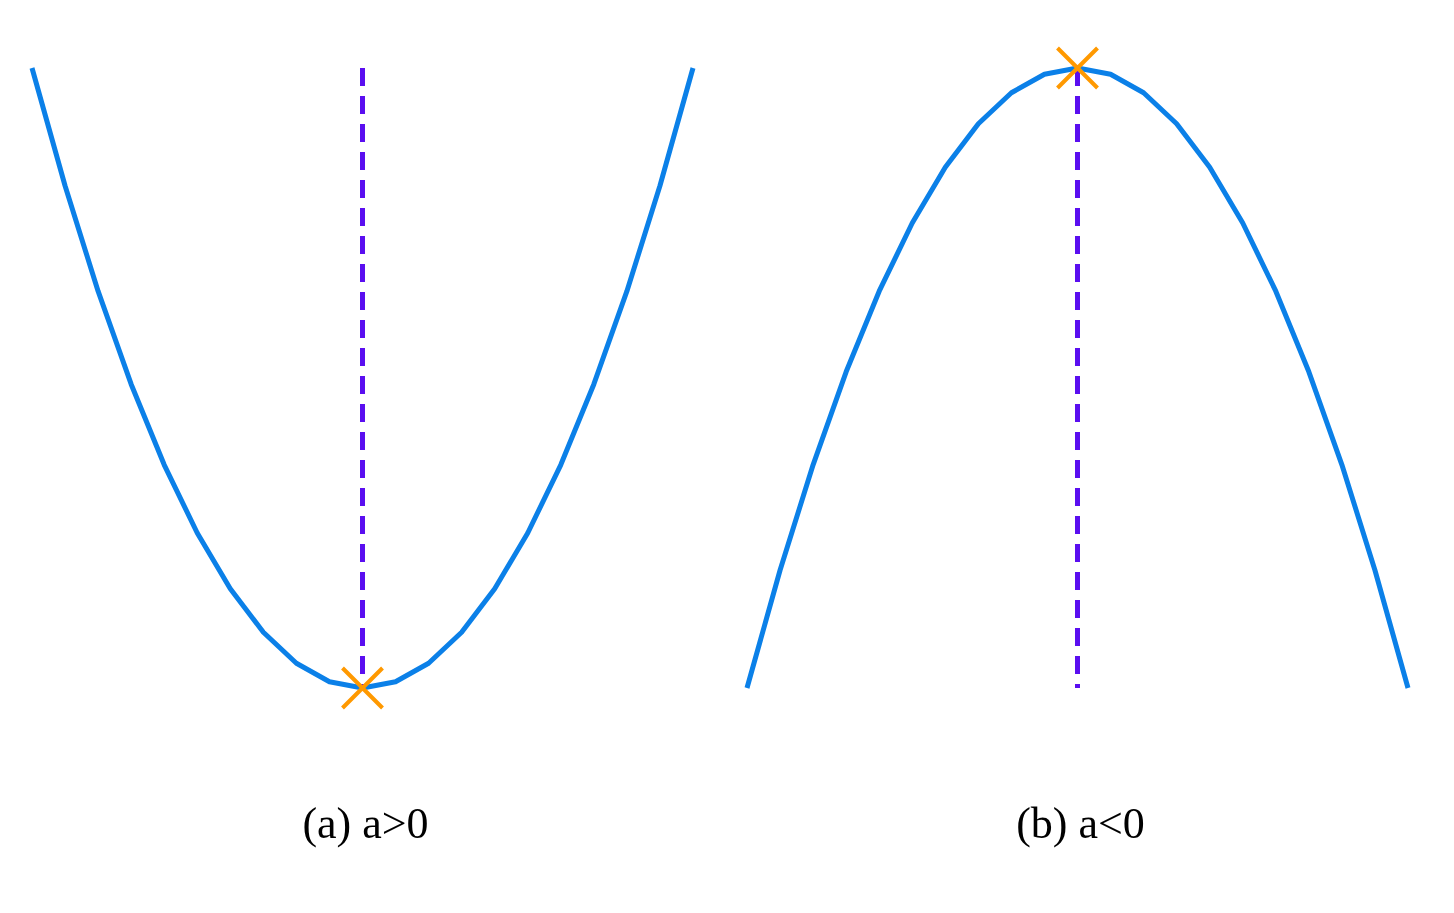 The height and width of the screenshot is (913, 1454). I want to click on text: (a) a>0, so click(365, 823).